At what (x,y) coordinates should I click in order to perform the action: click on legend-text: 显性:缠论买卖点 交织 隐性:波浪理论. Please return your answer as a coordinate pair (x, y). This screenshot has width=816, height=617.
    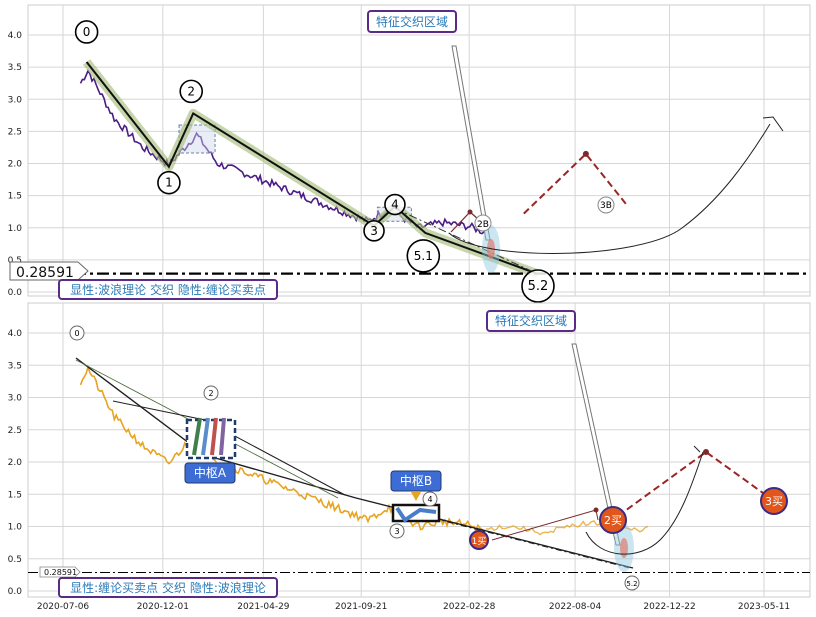
    Looking at the image, I should click on (168, 587).